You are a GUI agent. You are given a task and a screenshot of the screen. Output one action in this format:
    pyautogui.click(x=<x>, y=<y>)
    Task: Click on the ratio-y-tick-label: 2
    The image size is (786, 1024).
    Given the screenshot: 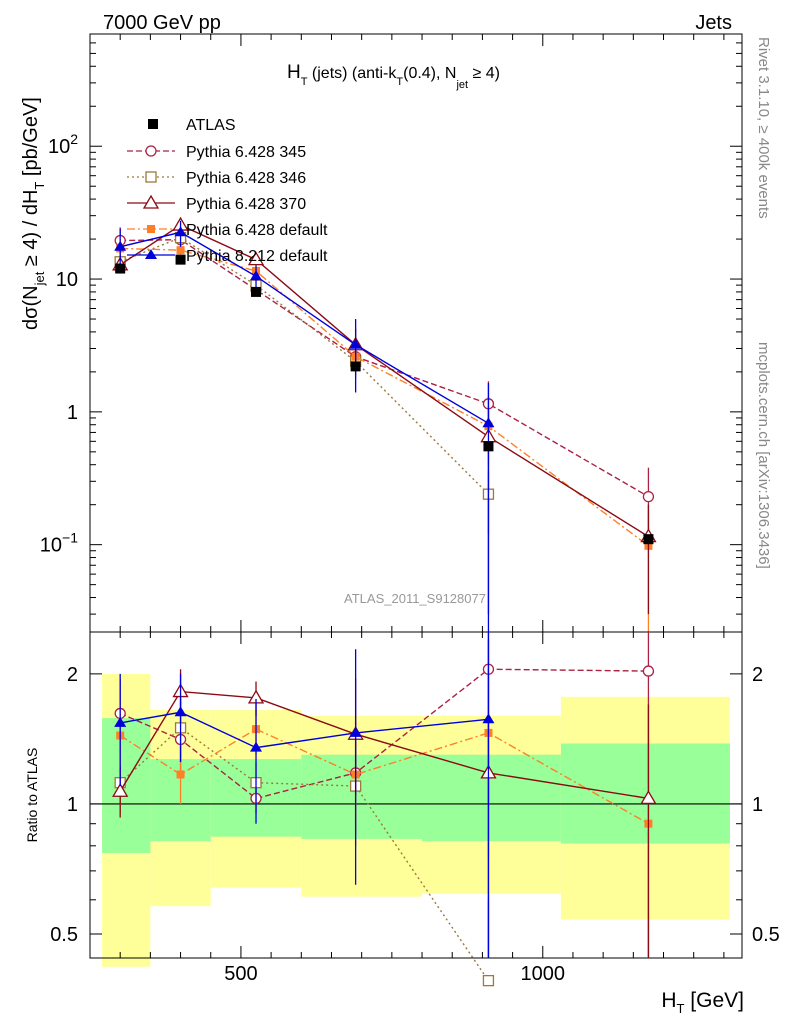 What is the action you would take?
    pyautogui.click(x=72, y=675)
    